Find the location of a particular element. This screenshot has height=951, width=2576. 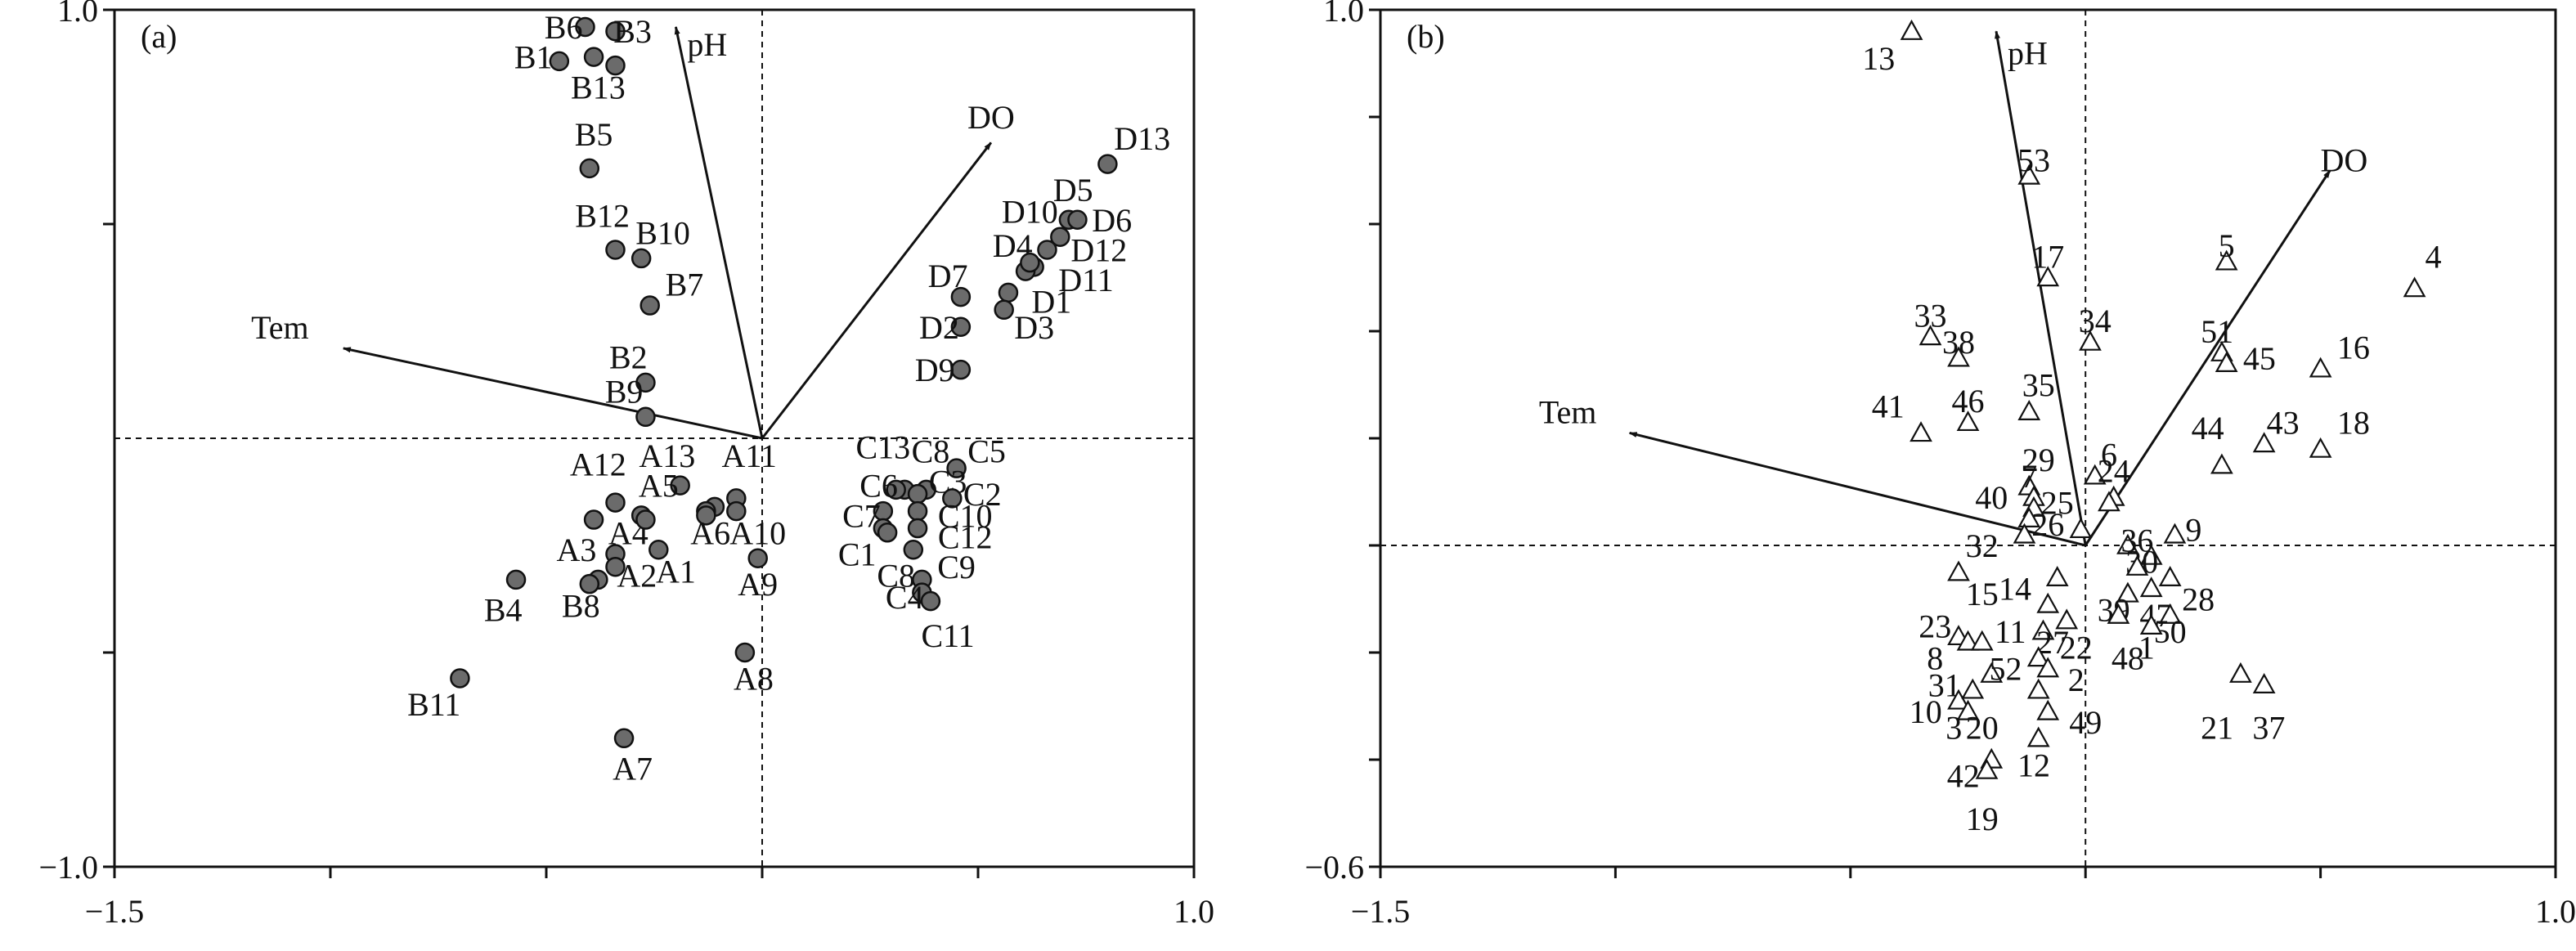

point-label: 51 is located at coordinates (2217, 331).